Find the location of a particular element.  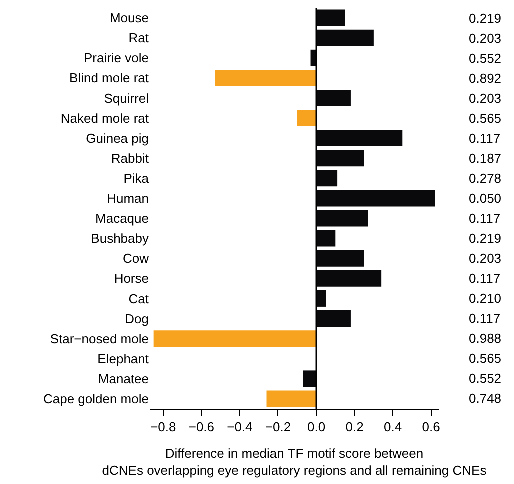

text: 0.278 is located at coordinates (485, 178).